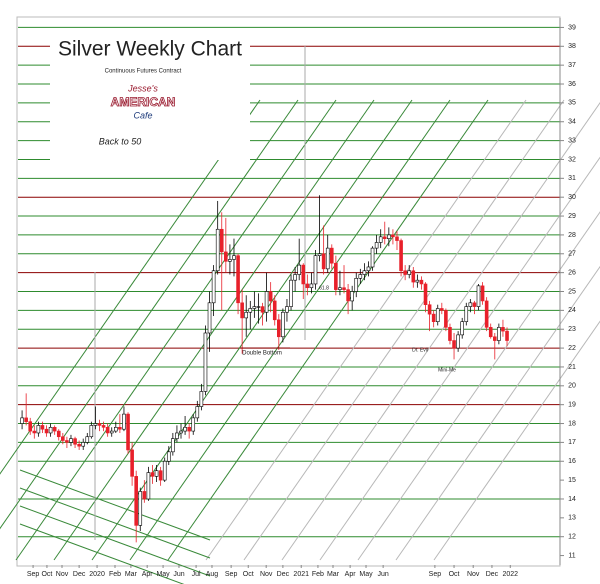  Describe the element at coordinates (420, 350) in the screenshot. I see `annotation: Dr. Evil` at that location.